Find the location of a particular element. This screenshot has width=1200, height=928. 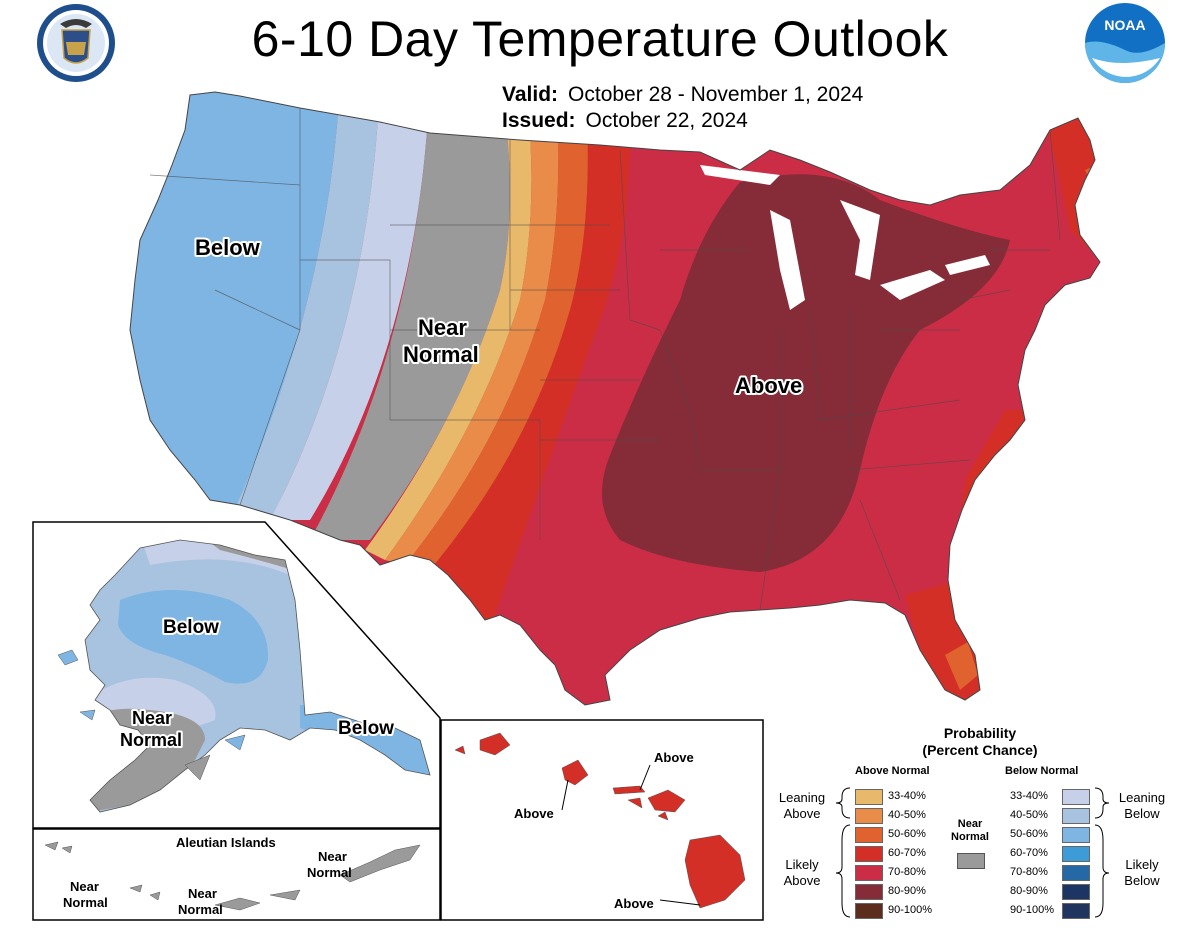

legend-near-normal-1: Near is located at coordinates (970, 824).